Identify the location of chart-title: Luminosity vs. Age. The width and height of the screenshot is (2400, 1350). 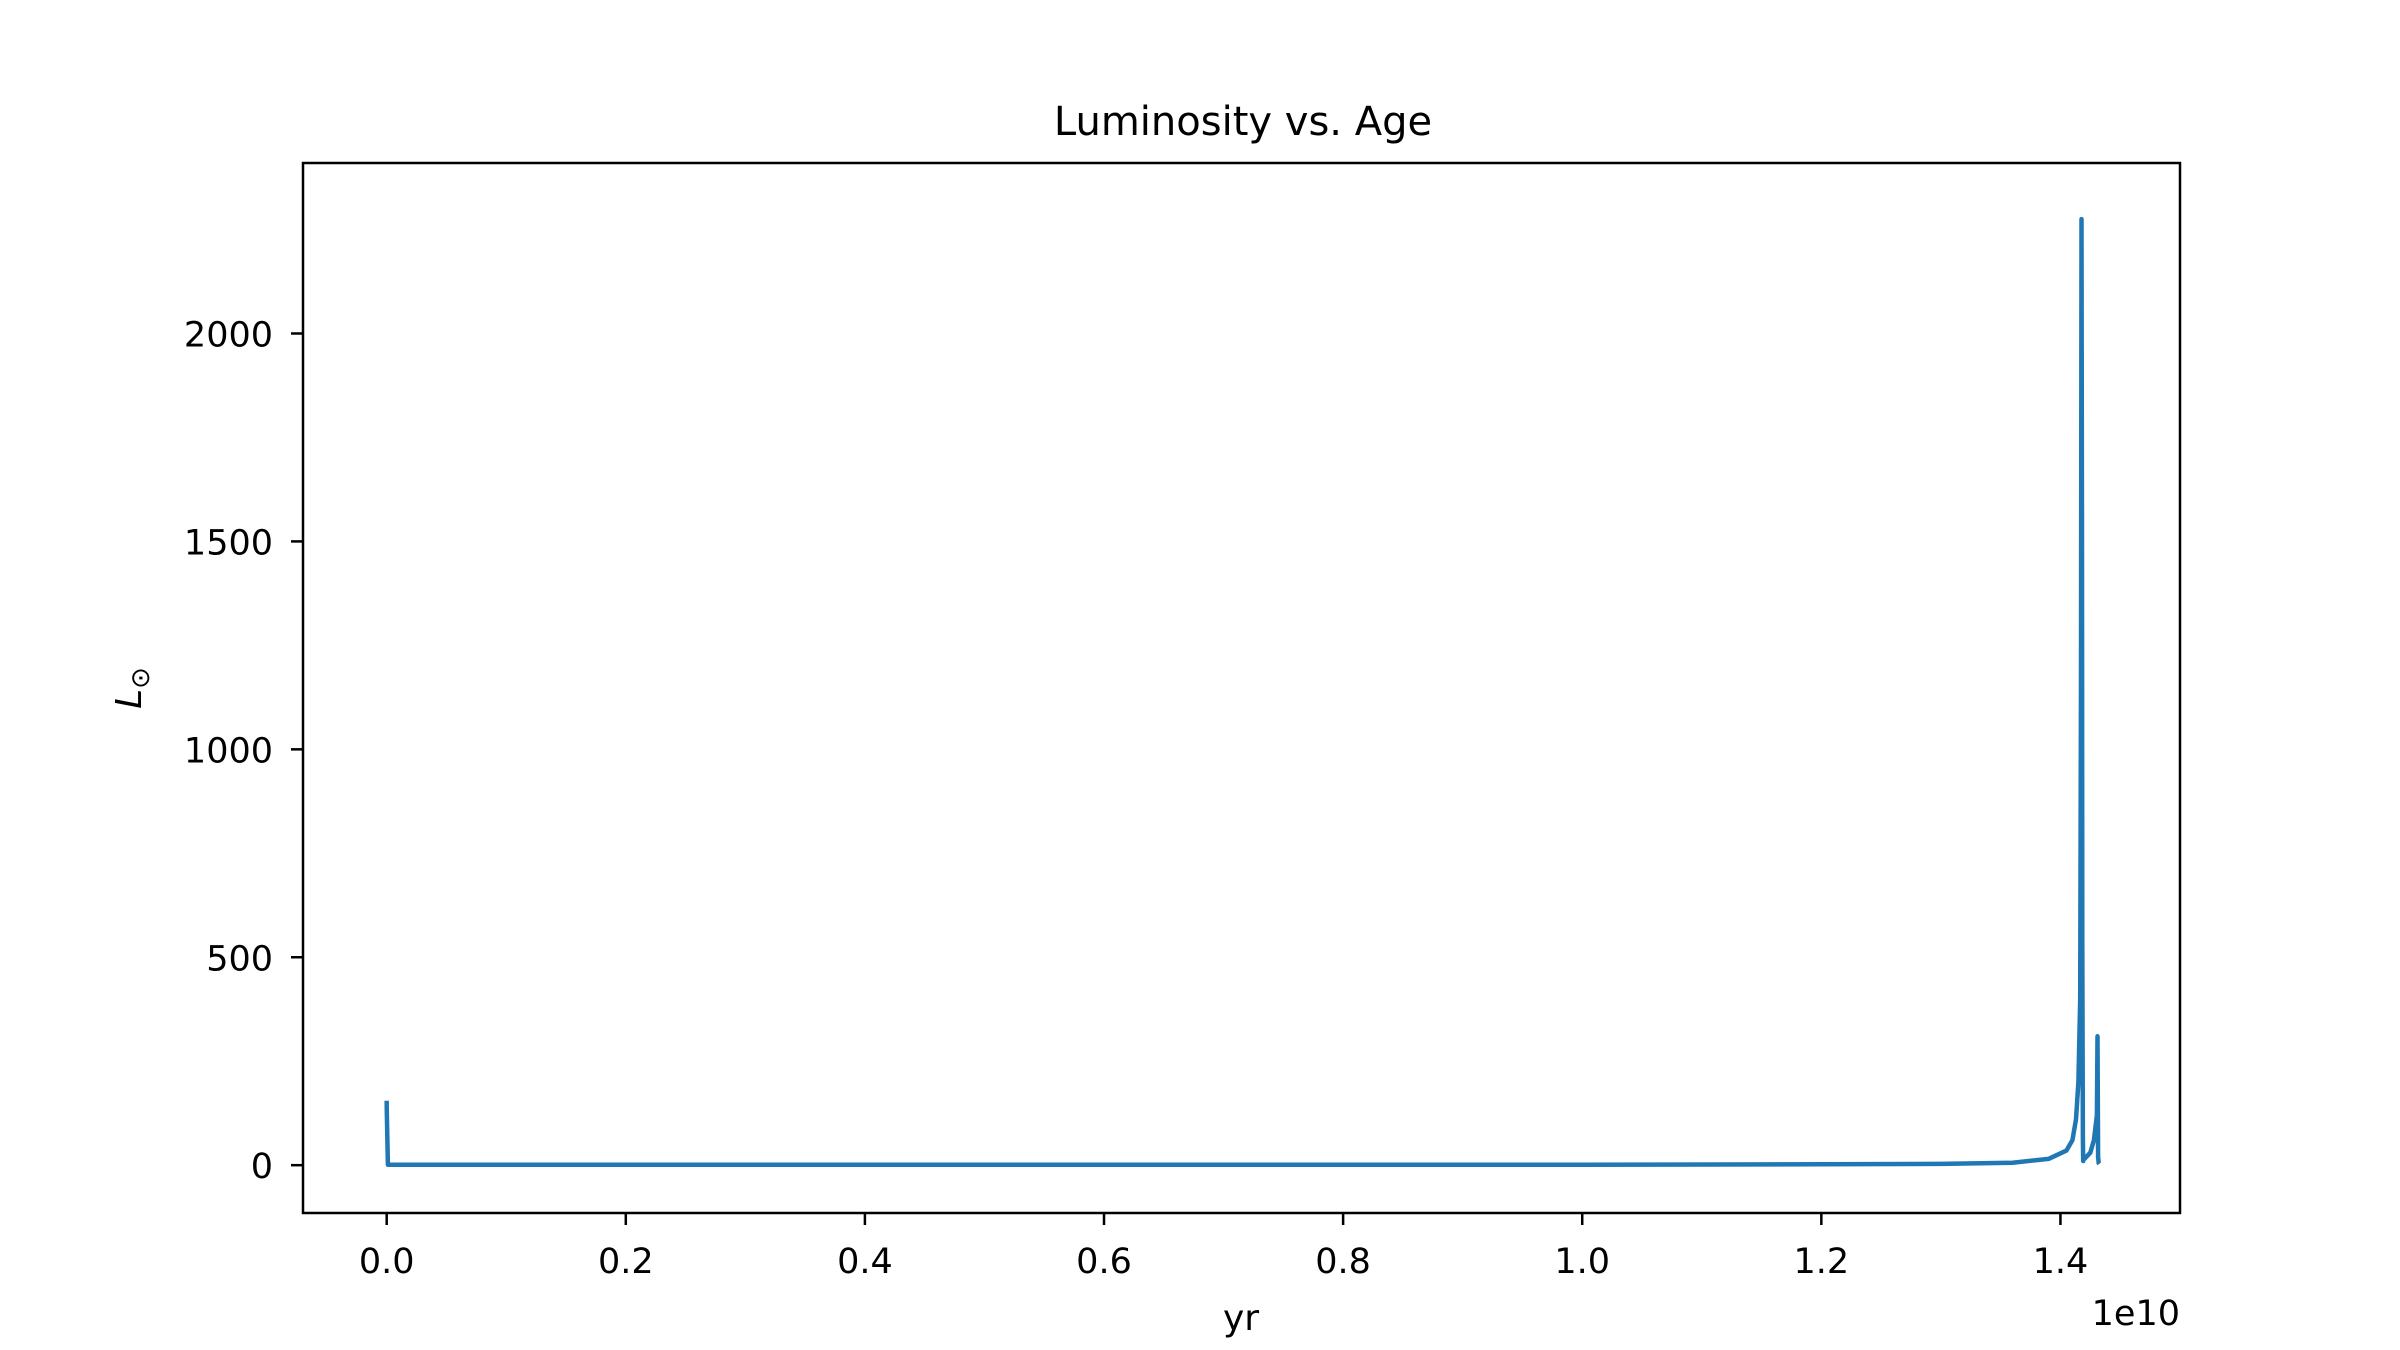
(1243, 122).